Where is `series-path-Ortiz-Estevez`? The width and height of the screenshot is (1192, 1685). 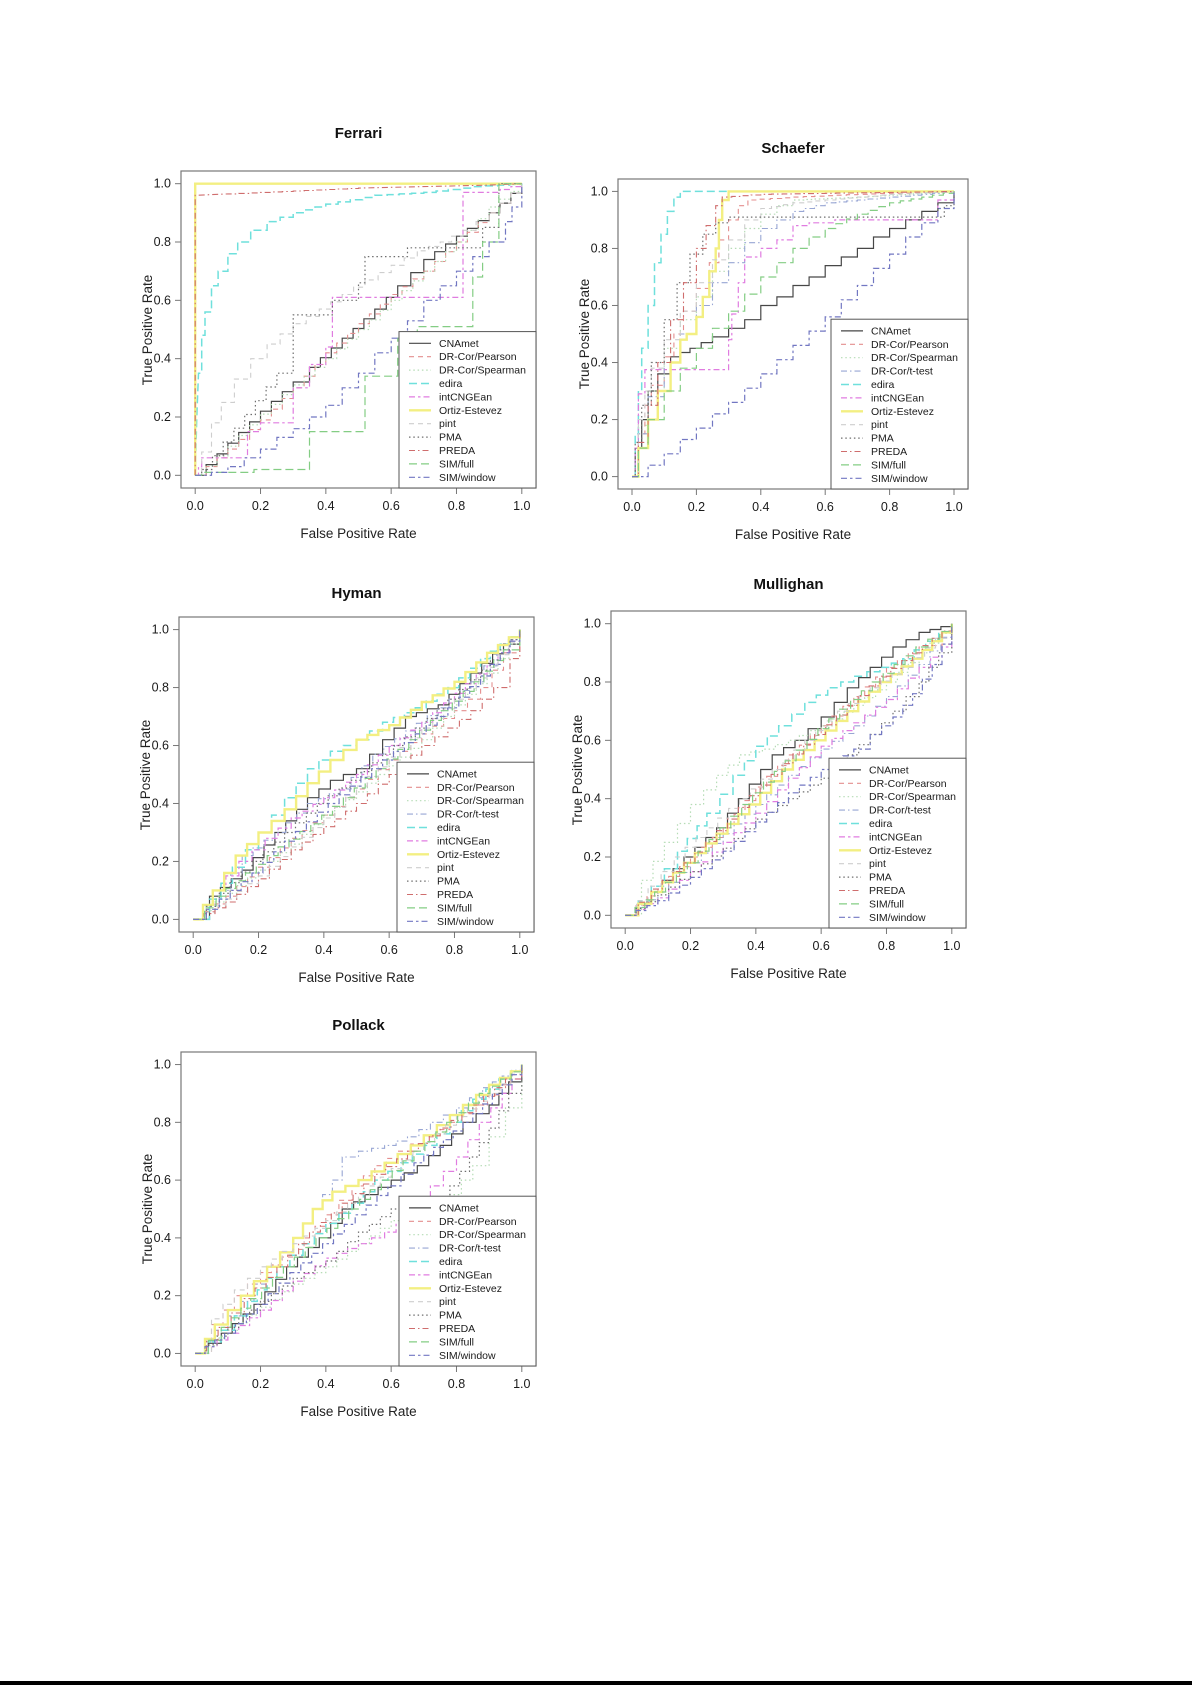 series-path-Ortiz-Estevez is located at coordinates (357, 775).